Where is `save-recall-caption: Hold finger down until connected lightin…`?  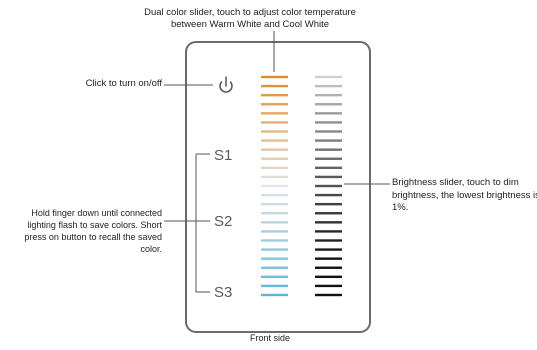
save-recall-caption: Hold finger down until connected lightin… is located at coordinates (93, 231).